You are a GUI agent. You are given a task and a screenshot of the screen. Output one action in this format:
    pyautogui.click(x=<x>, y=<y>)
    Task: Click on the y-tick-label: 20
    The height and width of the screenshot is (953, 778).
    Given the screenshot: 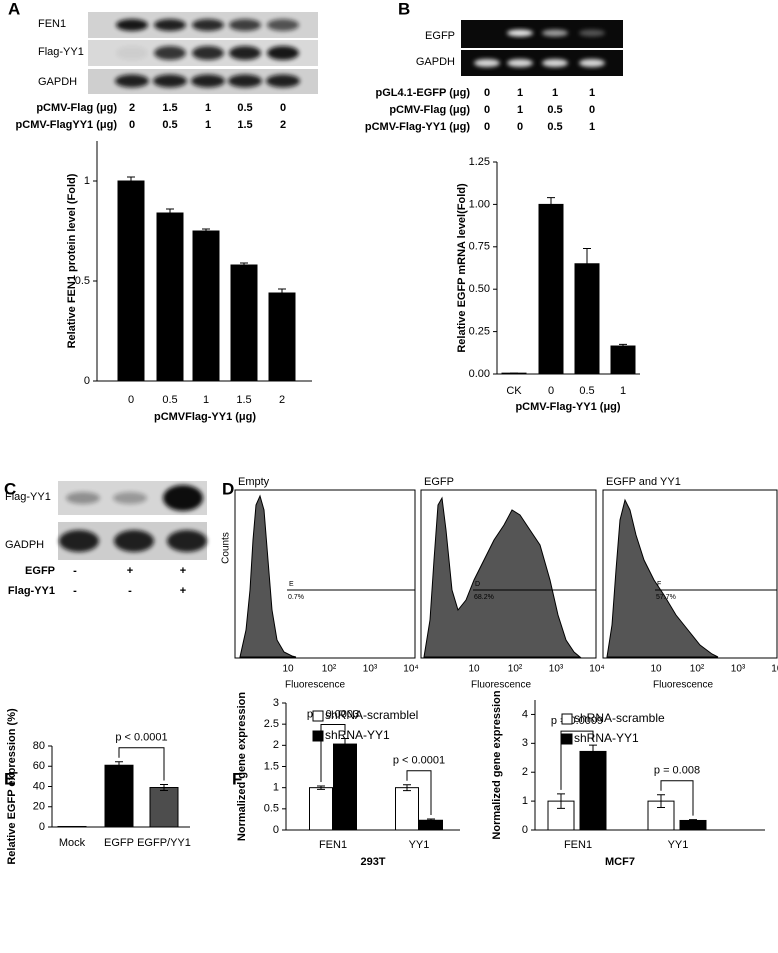 What is the action you would take?
    pyautogui.click(x=39, y=807)
    